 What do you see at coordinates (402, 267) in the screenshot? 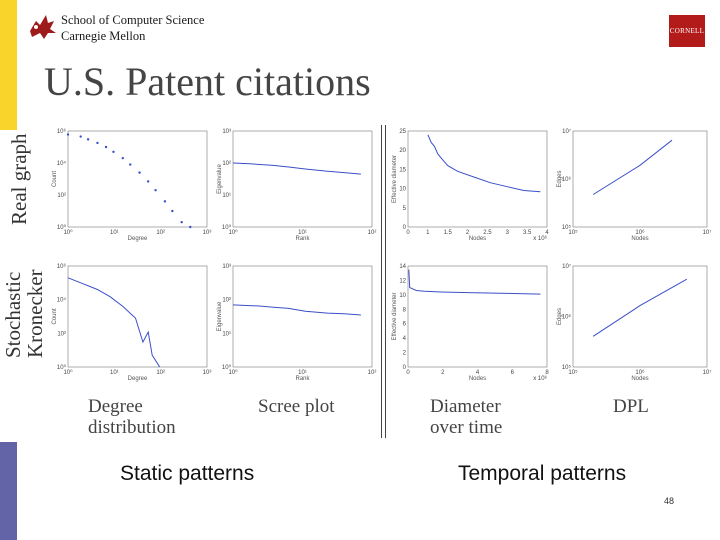
I see `y-tick-label: 14` at bounding box center [402, 267].